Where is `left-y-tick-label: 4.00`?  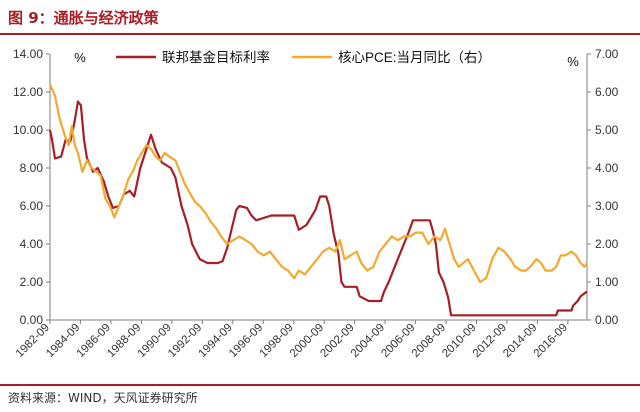 left-y-tick-label: 4.00 is located at coordinates (32, 244).